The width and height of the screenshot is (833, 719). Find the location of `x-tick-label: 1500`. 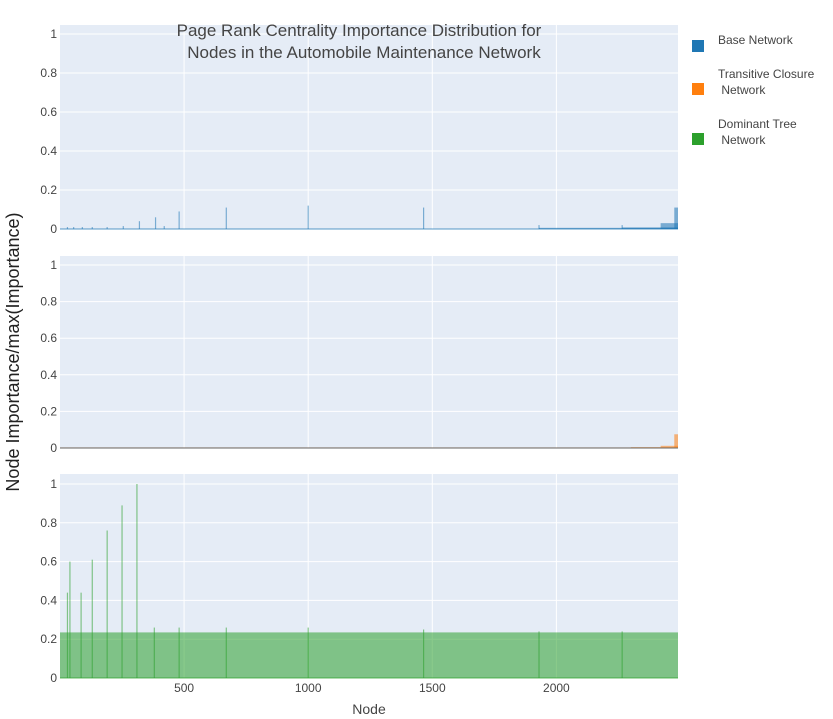

x-tick-label: 1500 is located at coordinates (432, 688).